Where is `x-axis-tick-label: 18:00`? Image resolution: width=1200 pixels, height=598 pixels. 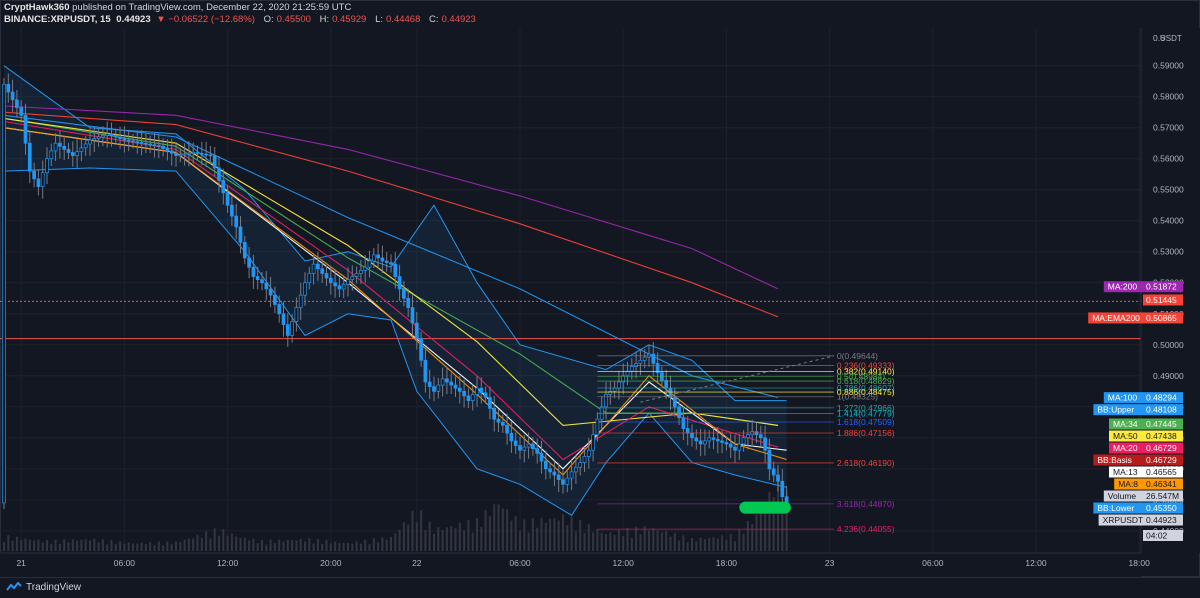 x-axis-tick-label: 18:00 is located at coordinates (727, 563).